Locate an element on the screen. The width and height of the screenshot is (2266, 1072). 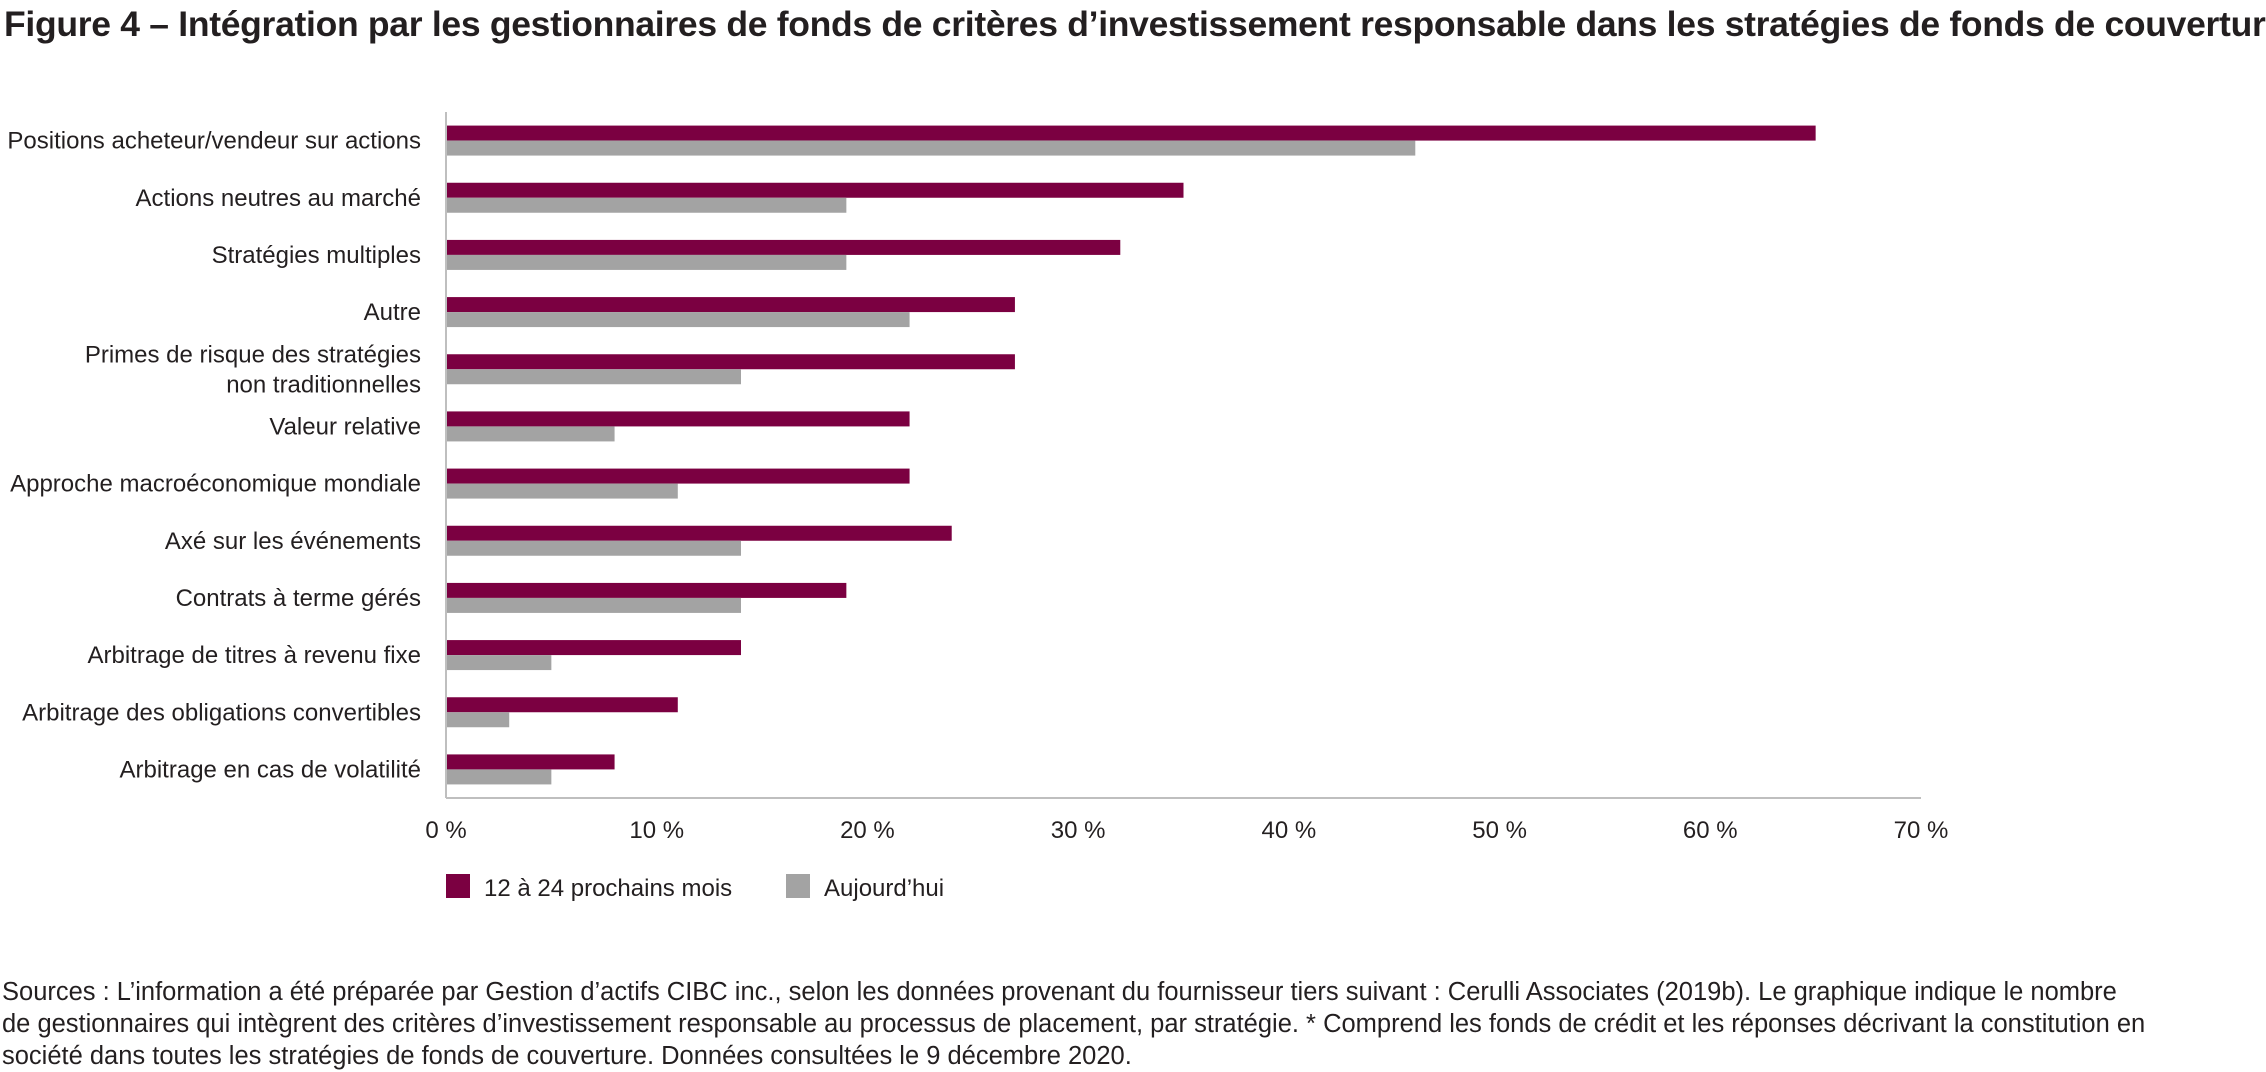
category-label-8: Contrats à terme gérés is located at coordinates (298, 598).